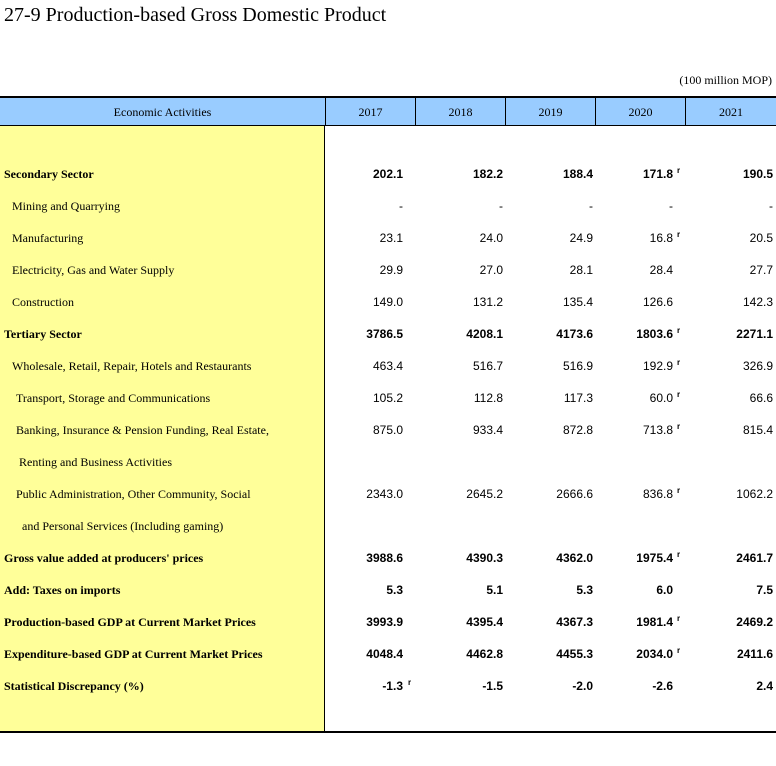 The image size is (776, 766). What do you see at coordinates (388, 462) in the screenshot?
I see `table-row: Renting and Business Activities` at bounding box center [388, 462].